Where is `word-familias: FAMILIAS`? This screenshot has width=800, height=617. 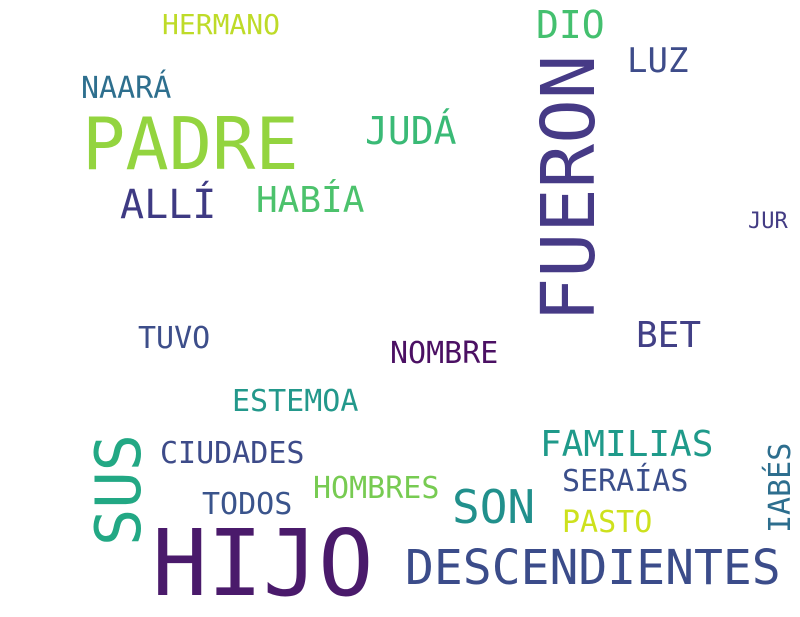
word-familias: FAMILIAS is located at coordinates (627, 444).